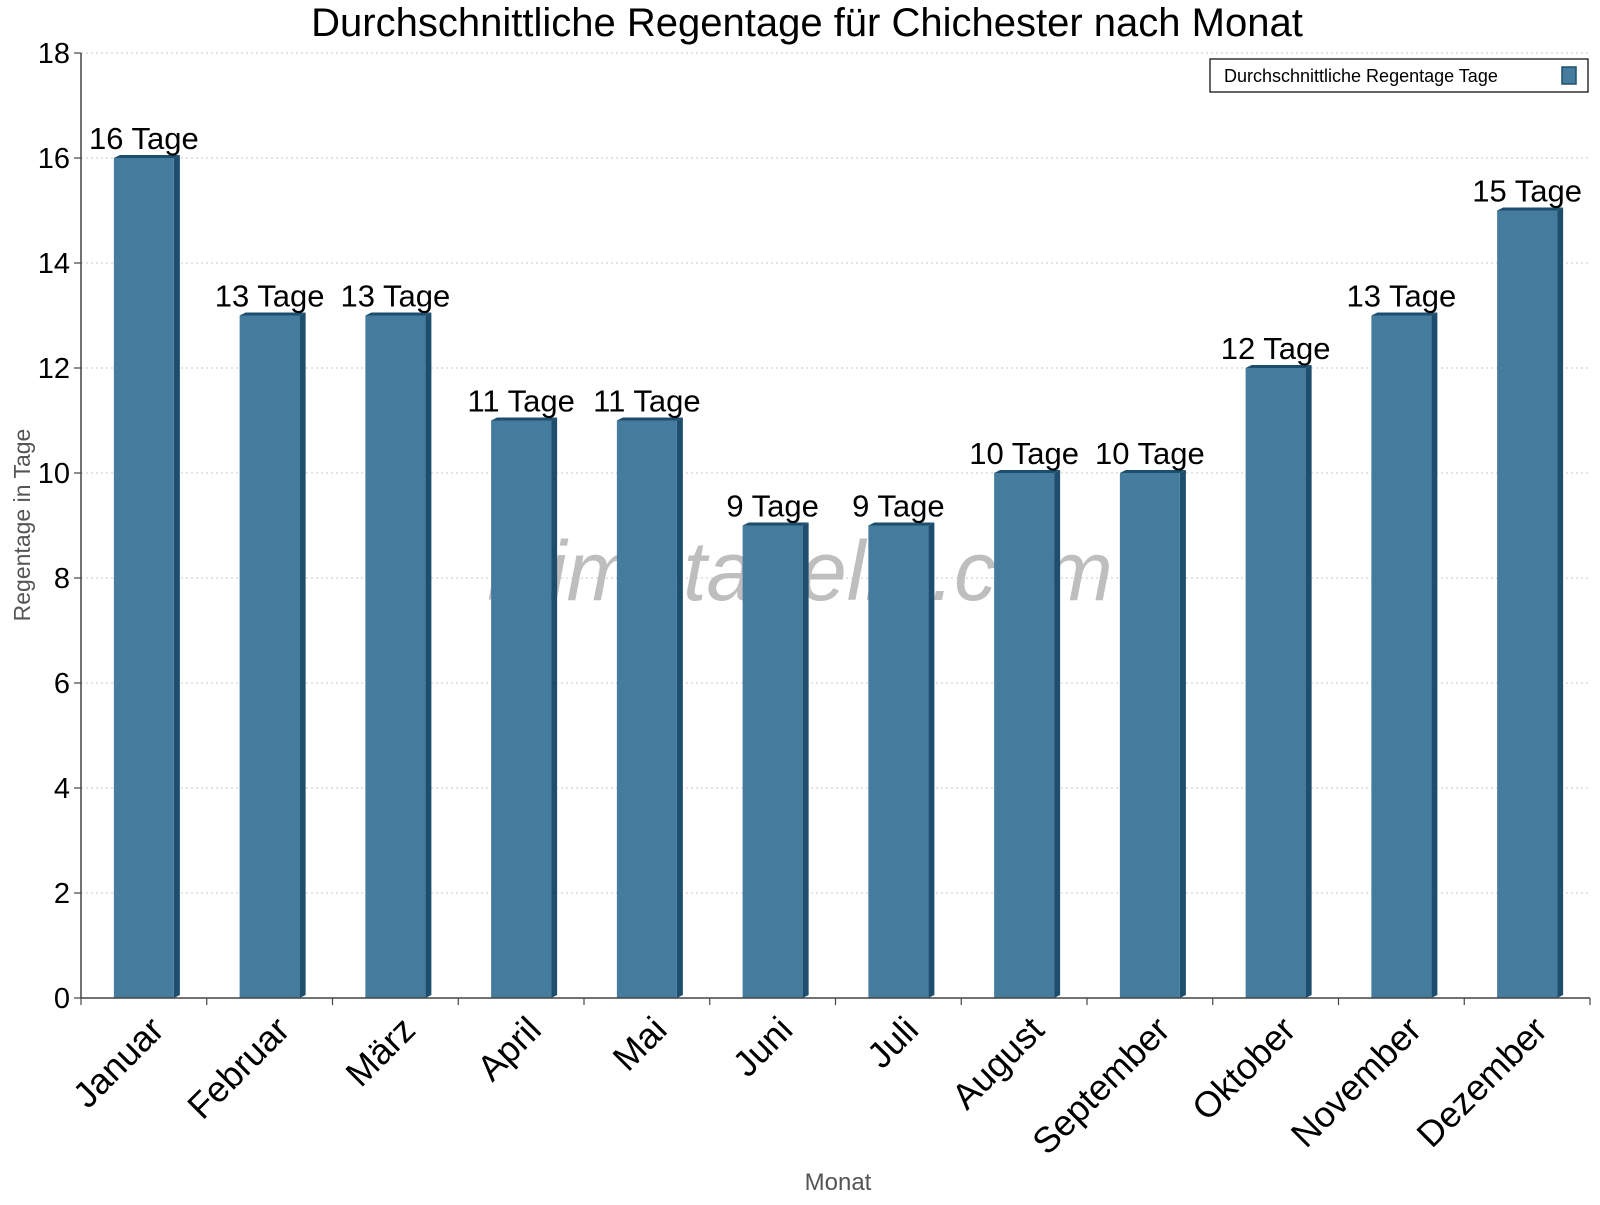 The width and height of the screenshot is (1600, 1205). What do you see at coordinates (54, 474) in the screenshot?
I see `y-tick-label: 10` at bounding box center [54, 474].